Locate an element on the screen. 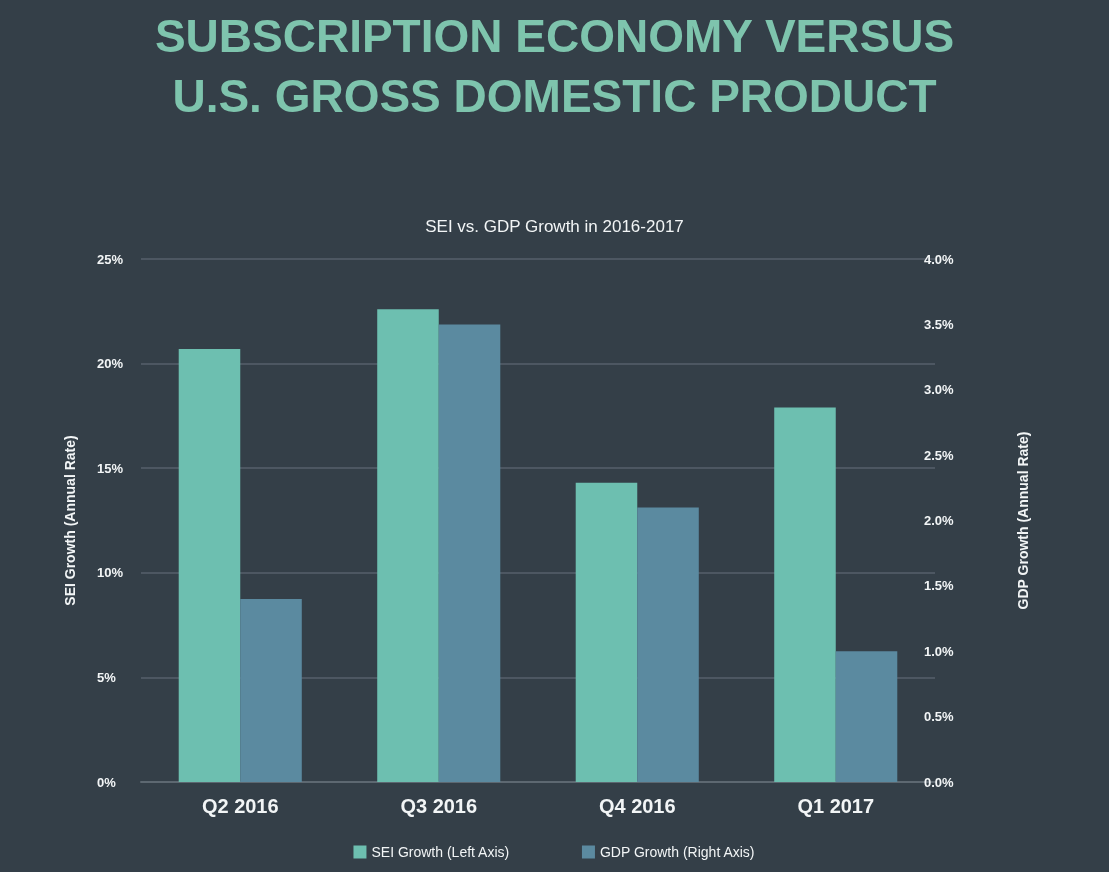 Image resolution: width=1109 pixels, height=872 pixels. y2-tick-label: 1.5% is located at coordinates (939, 586).